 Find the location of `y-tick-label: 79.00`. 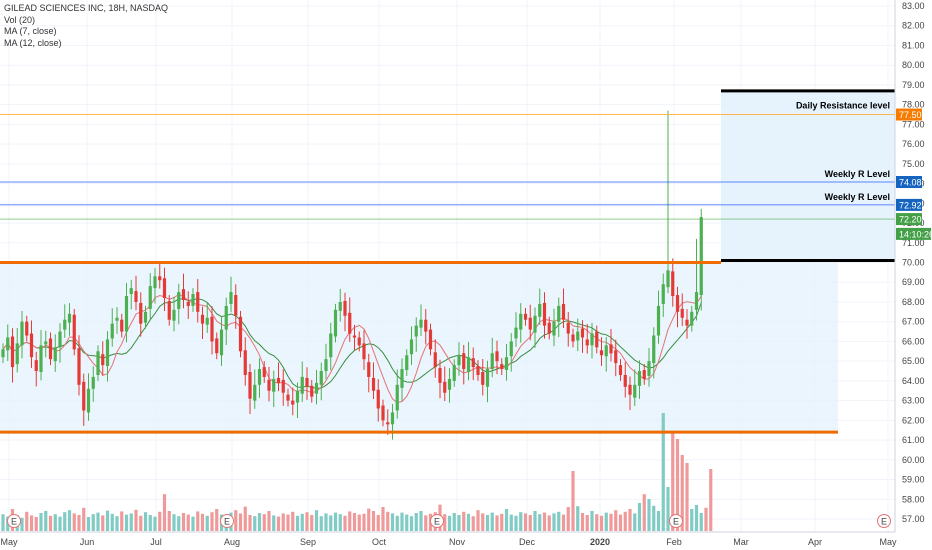

y-tick-label: 79.00 is located at coordinates (913, 85).